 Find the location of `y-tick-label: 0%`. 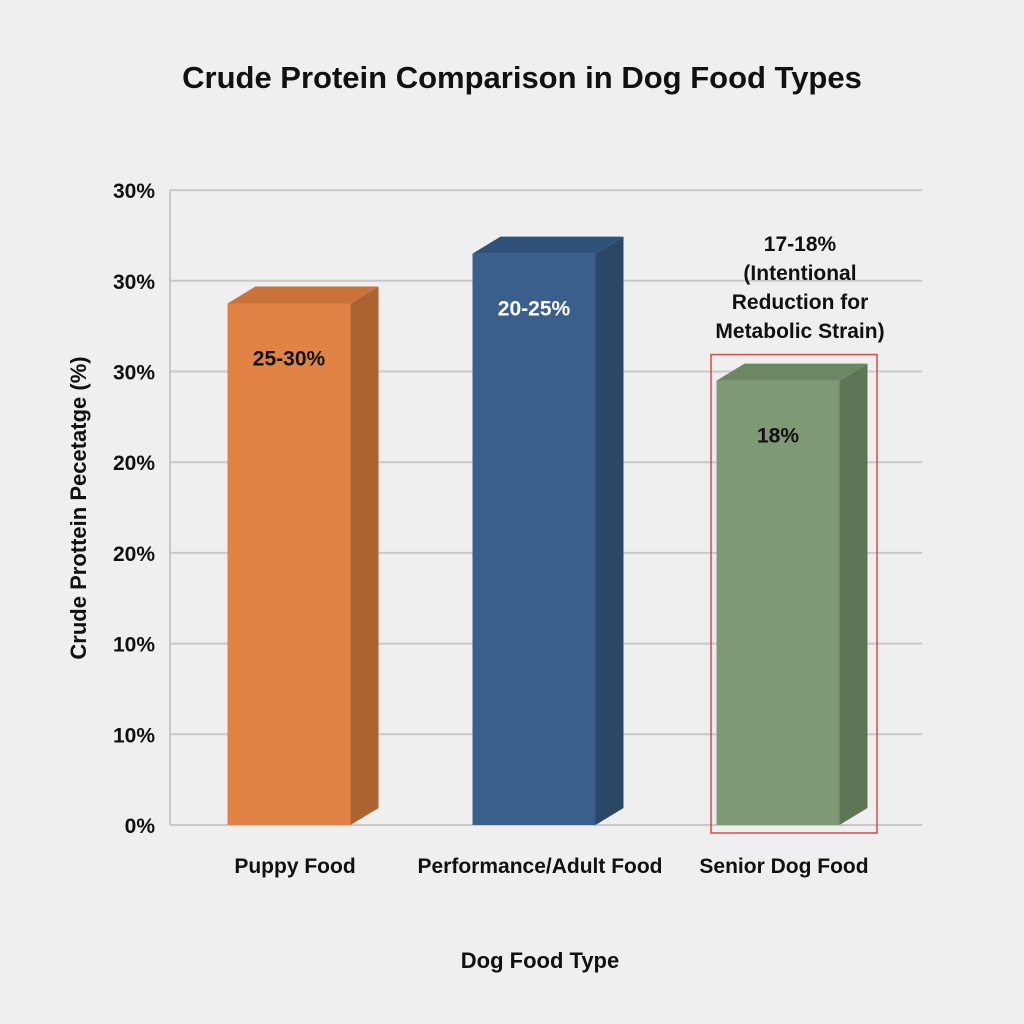

y-tick-label: 0% is located at coordinates (140, 826).